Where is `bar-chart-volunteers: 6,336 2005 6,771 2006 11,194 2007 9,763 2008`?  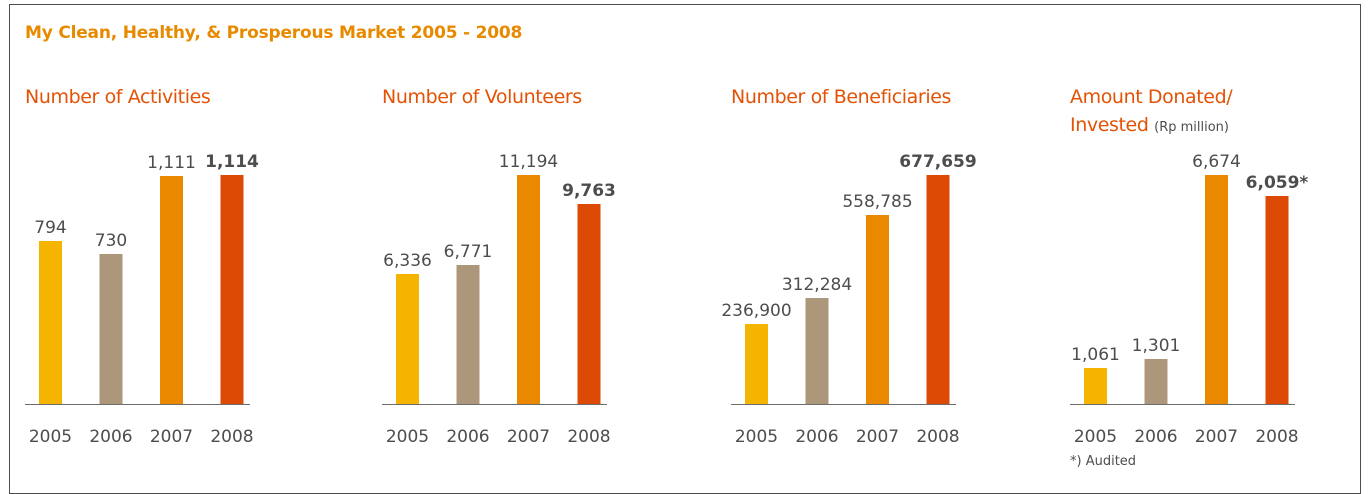 bar-chart-volunteers: 6,336 2005 6,771 2006 11,194 2007 9,763 2008 is located at coordinates (499, 299).